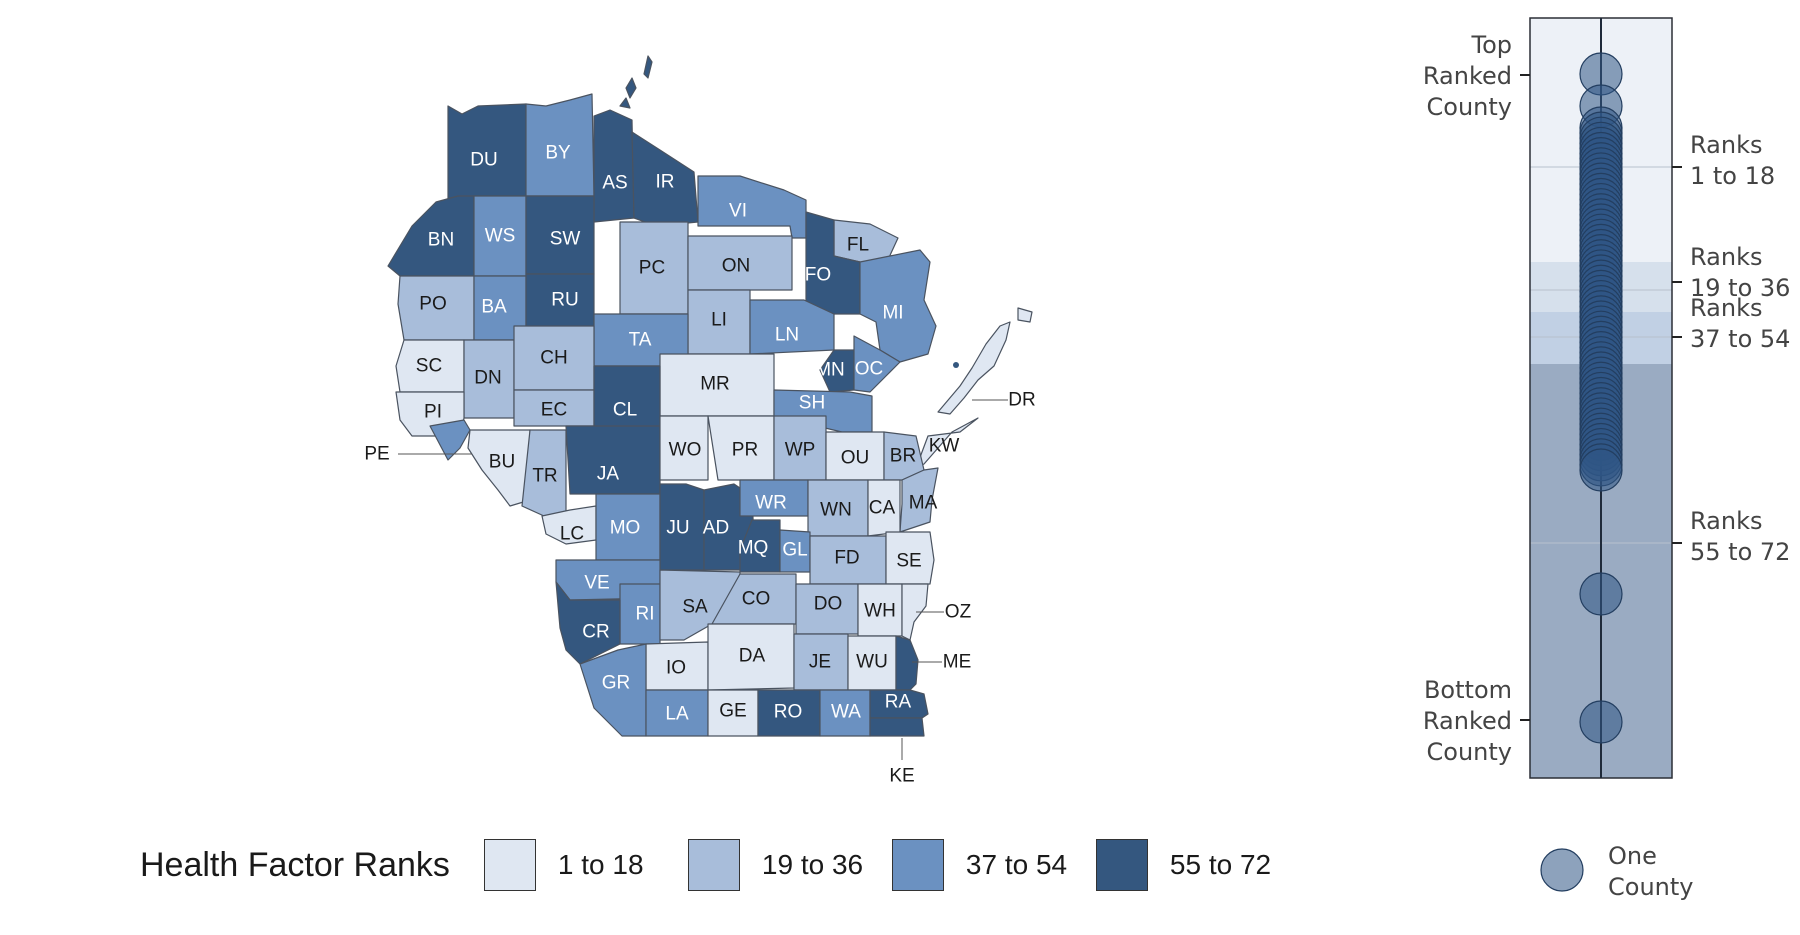 The image size is (1800, 935). What do you see at coordinates (800, 450) in the screenshot?
I see `county-label-wp: WP` at bounding box center [800, 450].